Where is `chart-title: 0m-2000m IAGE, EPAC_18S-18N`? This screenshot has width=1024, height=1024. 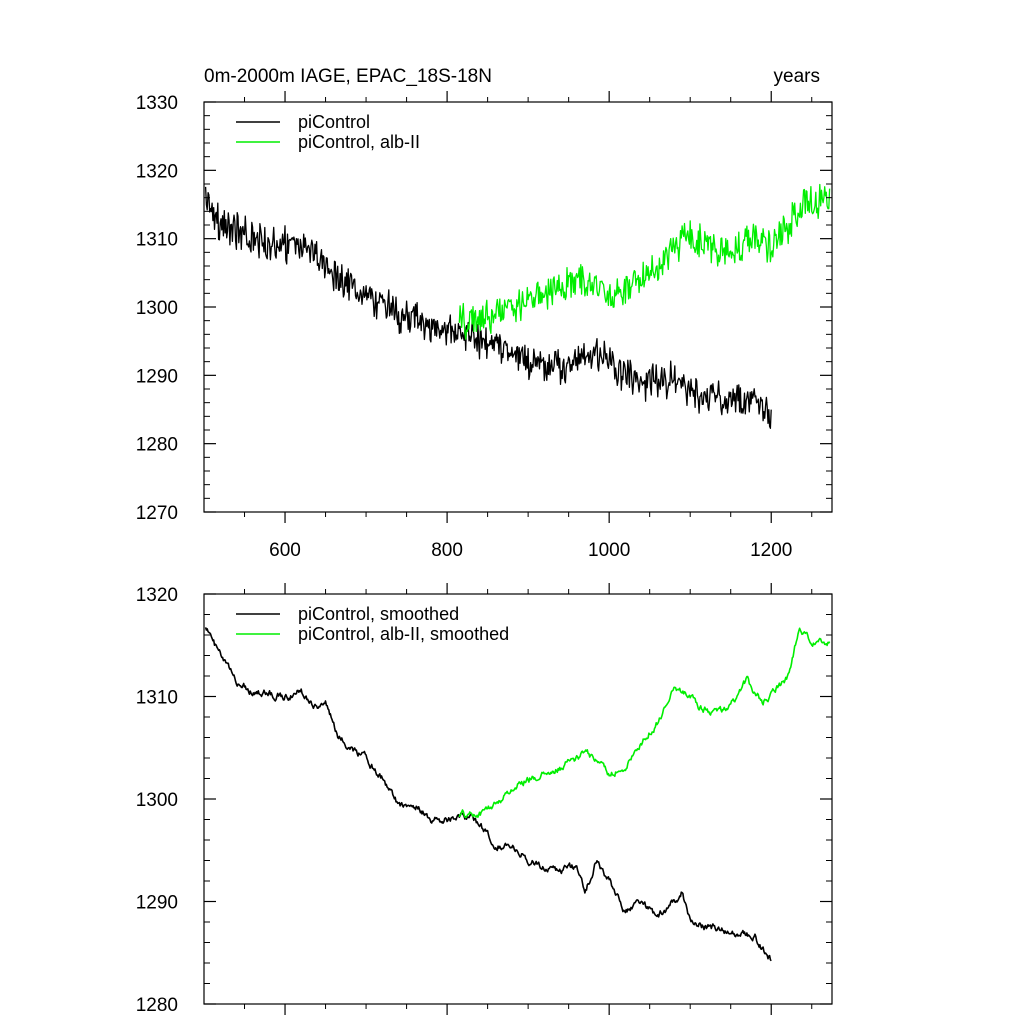 chart-title: 0m-2000m IAGE, EPAC_18S-18N is located at coordinates (348, 76).